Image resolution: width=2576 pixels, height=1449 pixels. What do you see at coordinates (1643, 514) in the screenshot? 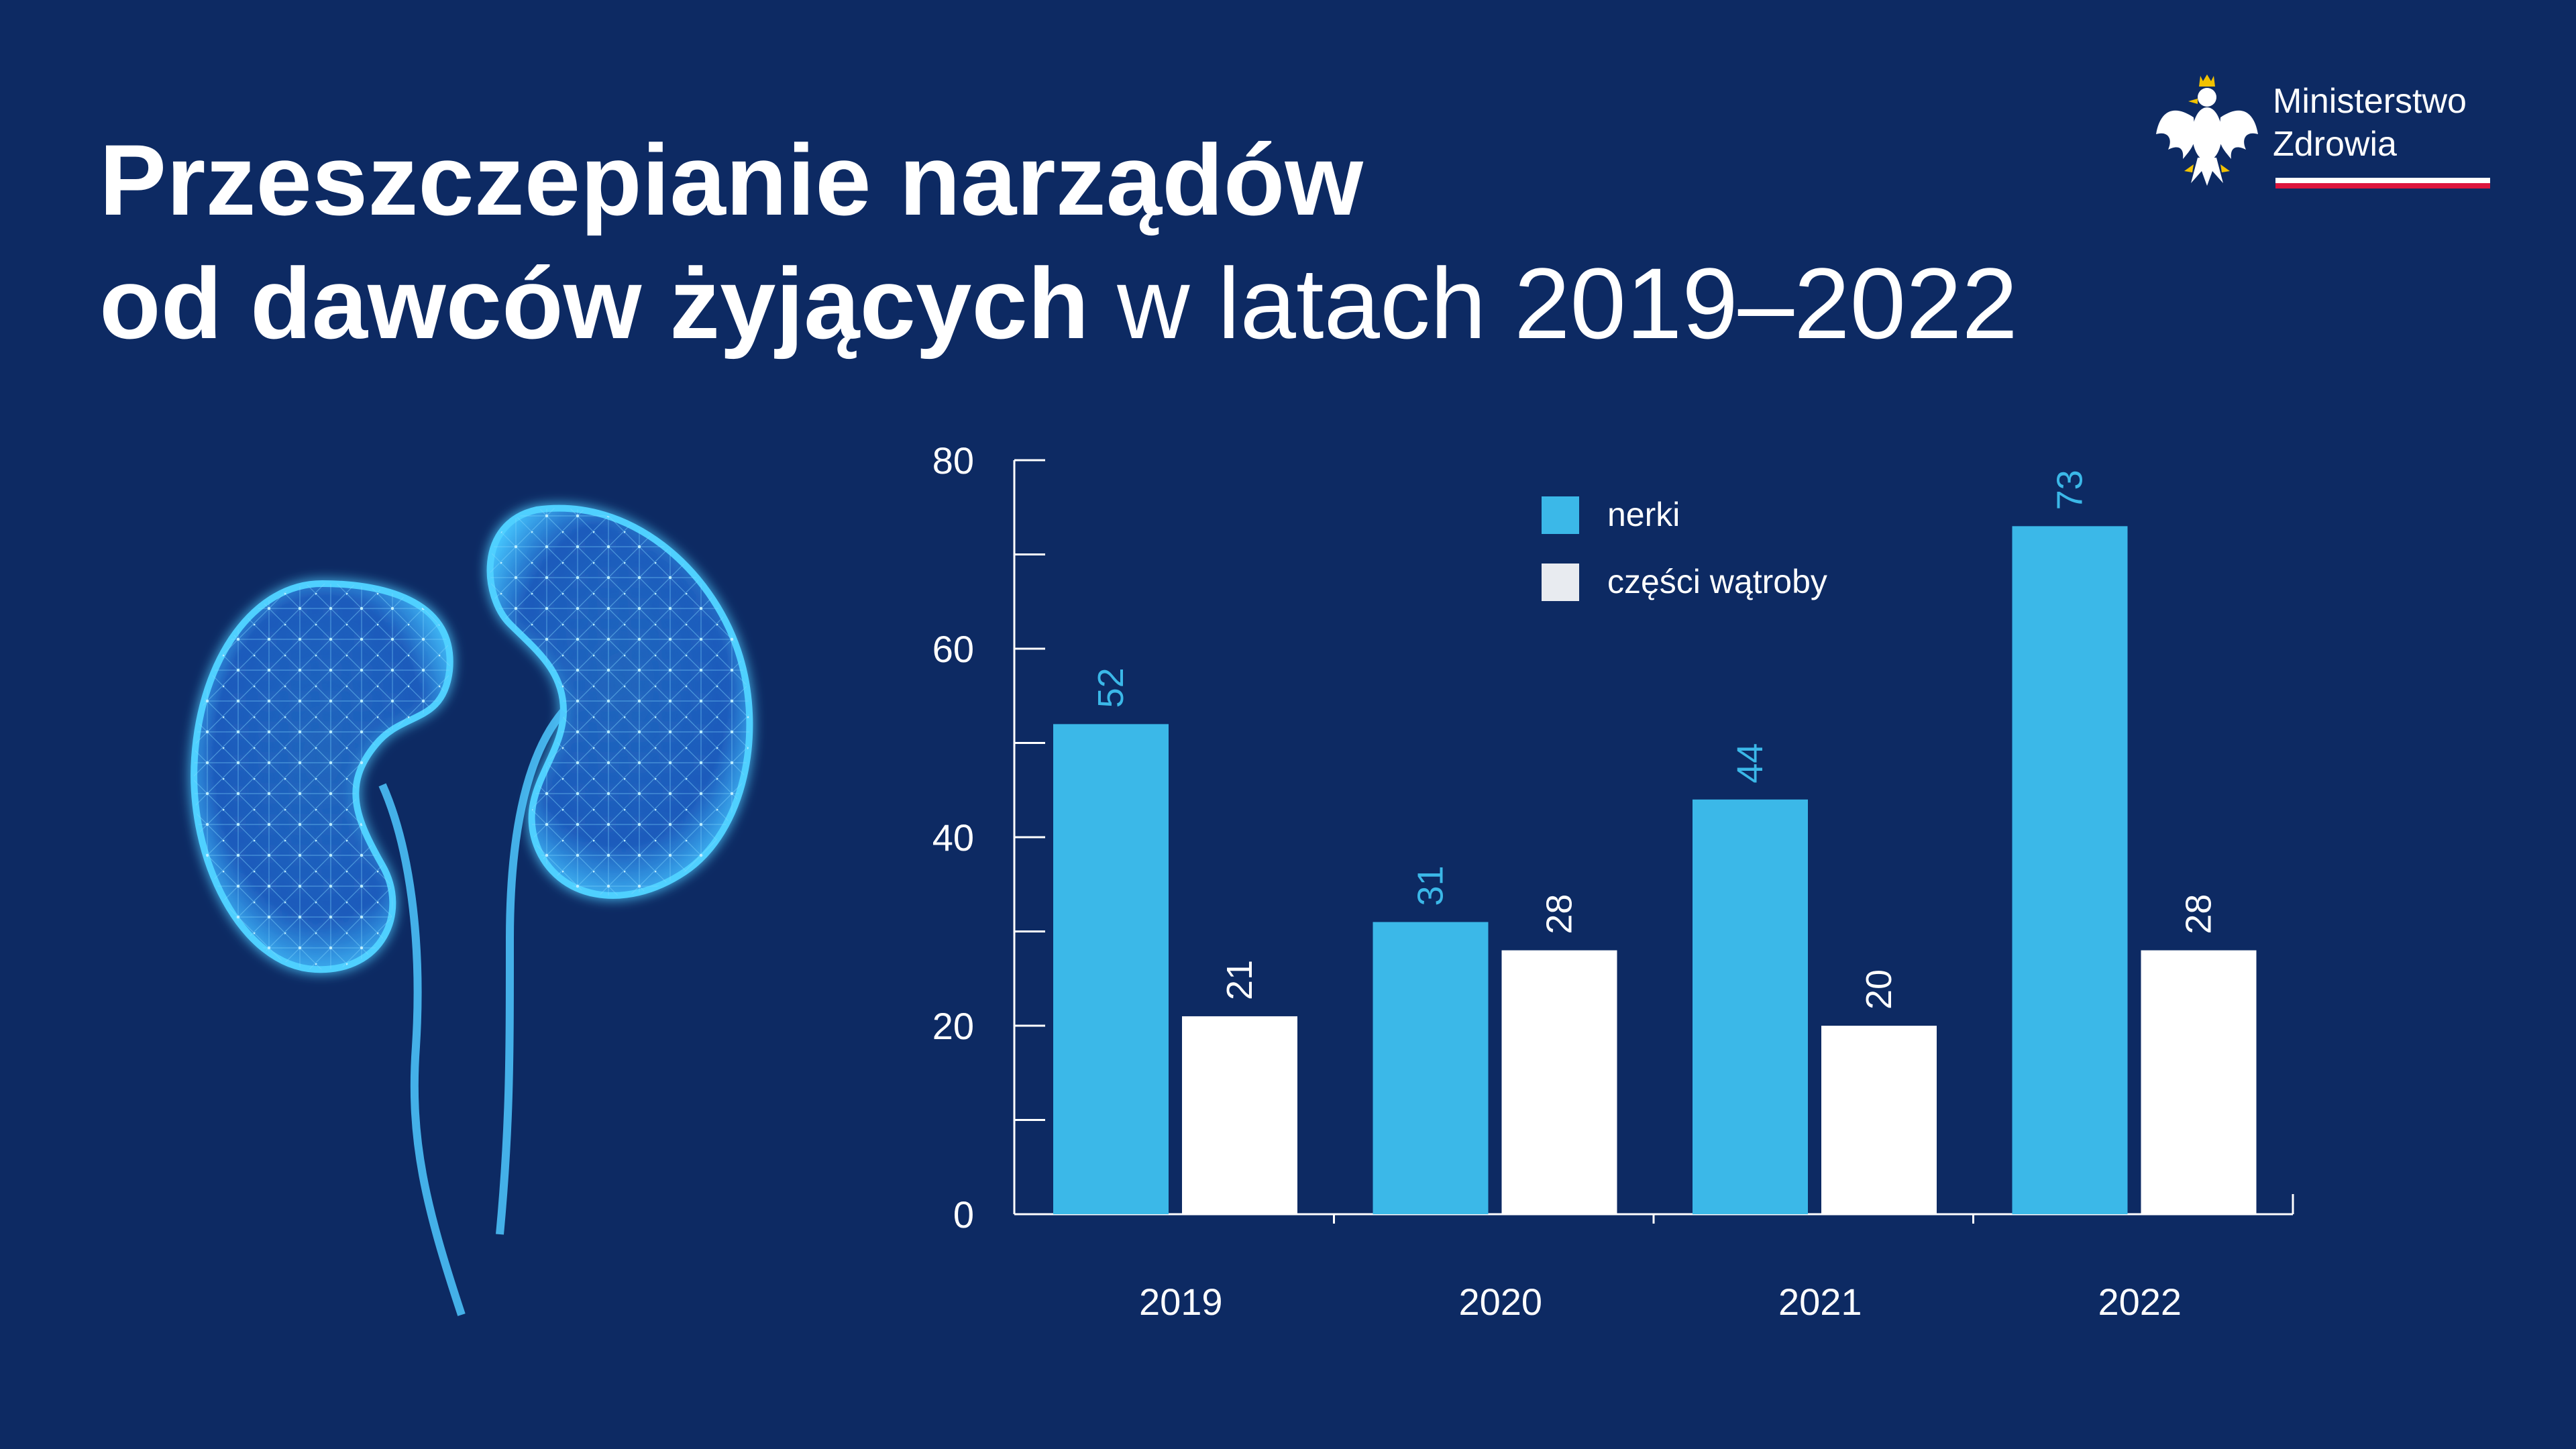
I see `legend-label: nerki` at bounding box center [1643, 514].